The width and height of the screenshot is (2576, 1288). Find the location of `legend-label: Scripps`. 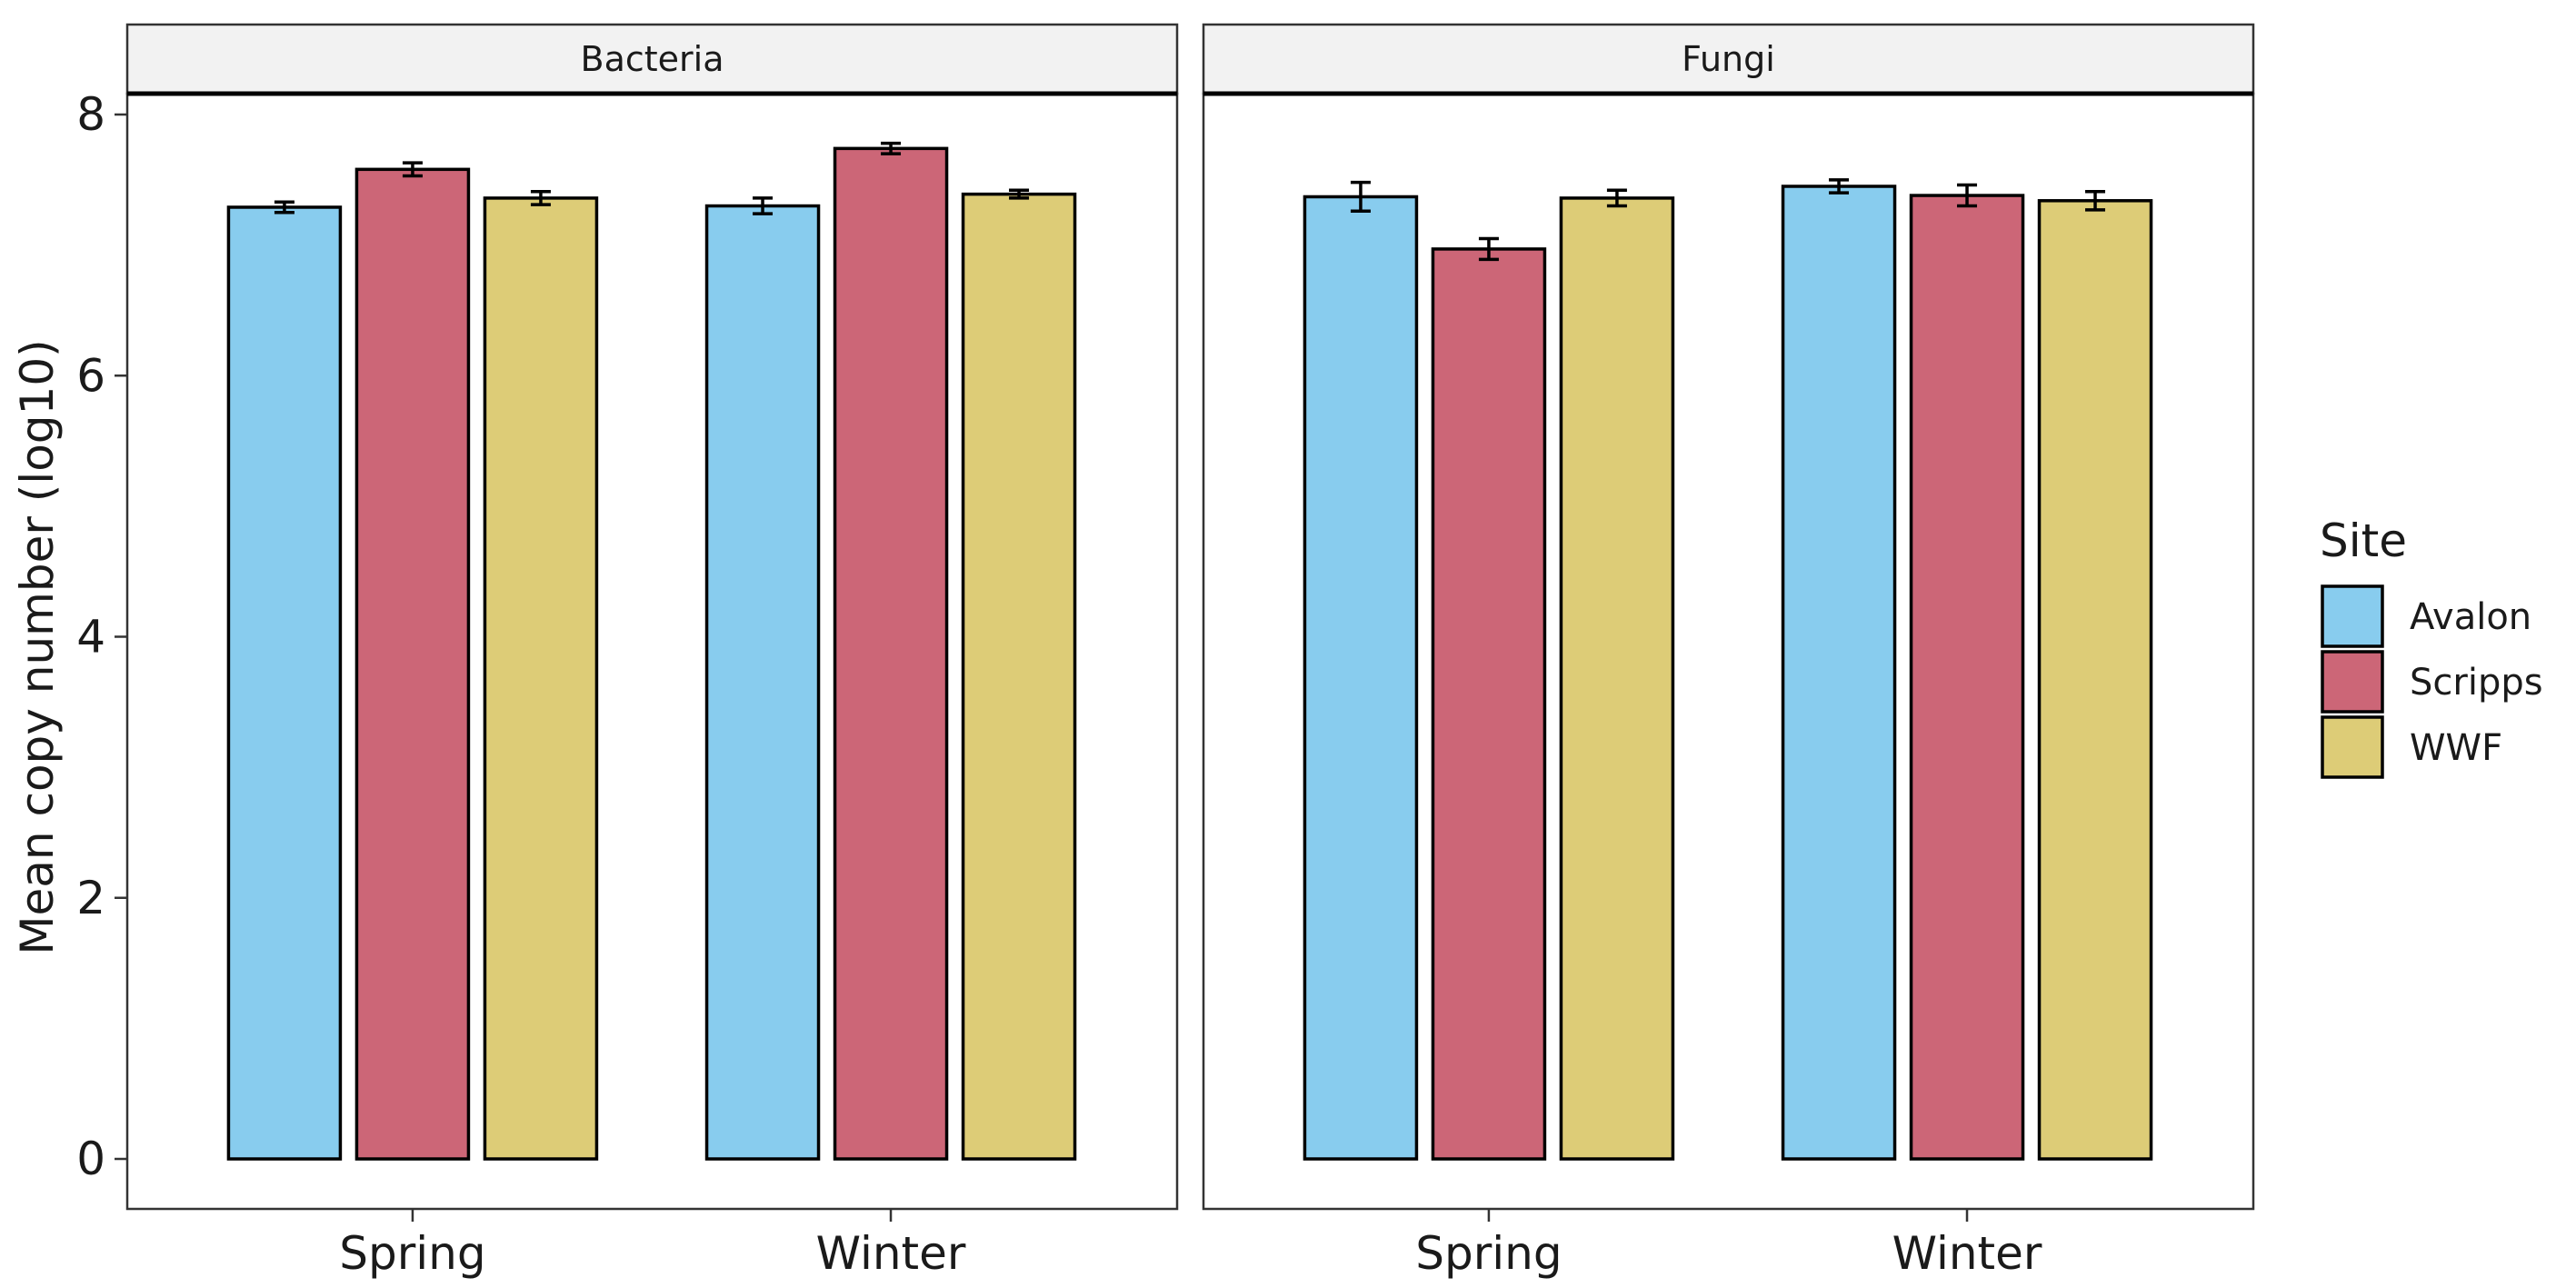

legend-label: Scripps is located at coordinates (2476, 683).